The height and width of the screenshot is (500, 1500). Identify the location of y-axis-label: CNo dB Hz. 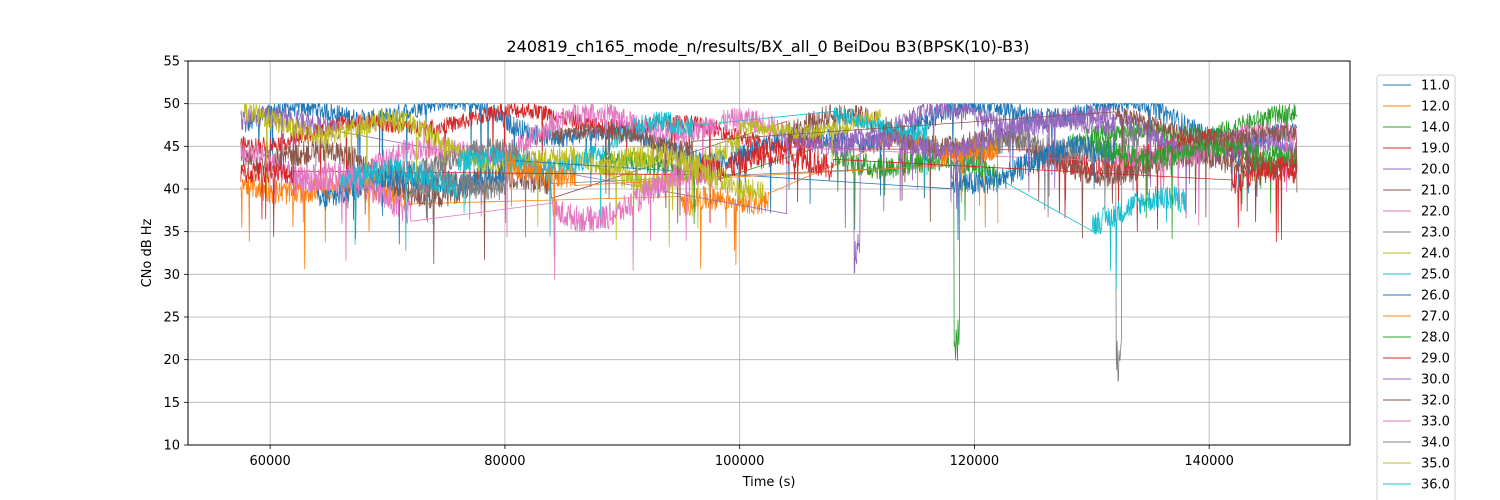
(147, 252).